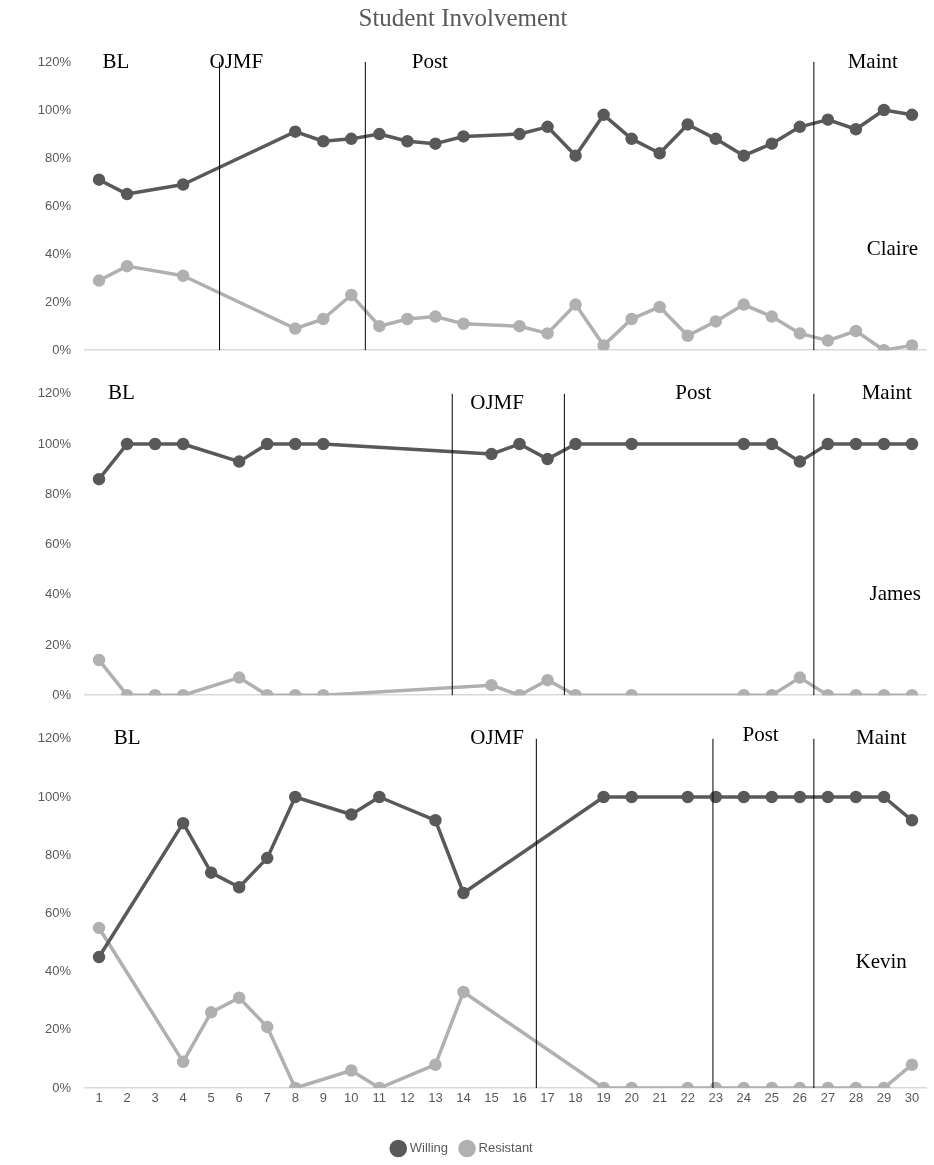  What do you see at coordinates (912, 1098) in the screenshot?
I see `x-tick-label: 30` at bounding box center [912, 1098].